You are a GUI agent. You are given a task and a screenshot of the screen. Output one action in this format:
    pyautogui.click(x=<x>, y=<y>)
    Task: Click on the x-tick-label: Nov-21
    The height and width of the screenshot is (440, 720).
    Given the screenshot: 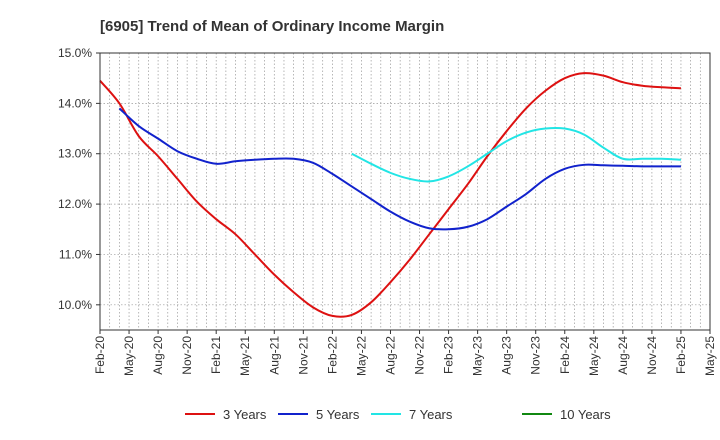 What is the action you would take?
    pyautogui.click(x=303, y=355)
    